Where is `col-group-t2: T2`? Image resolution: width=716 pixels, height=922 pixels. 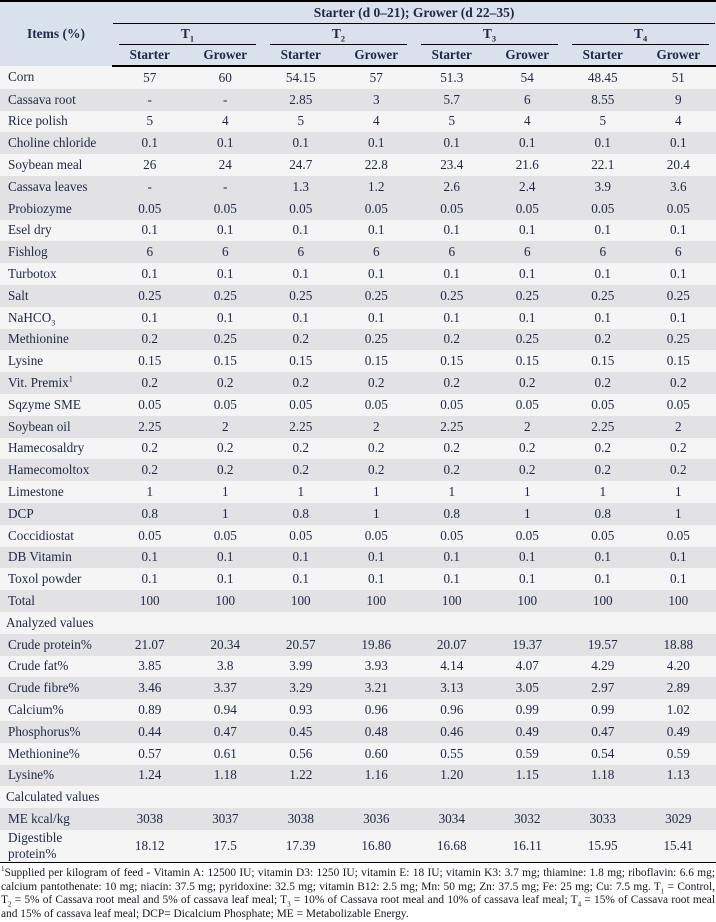
col-group-t2: T2 is located at coordinates (338, 34).